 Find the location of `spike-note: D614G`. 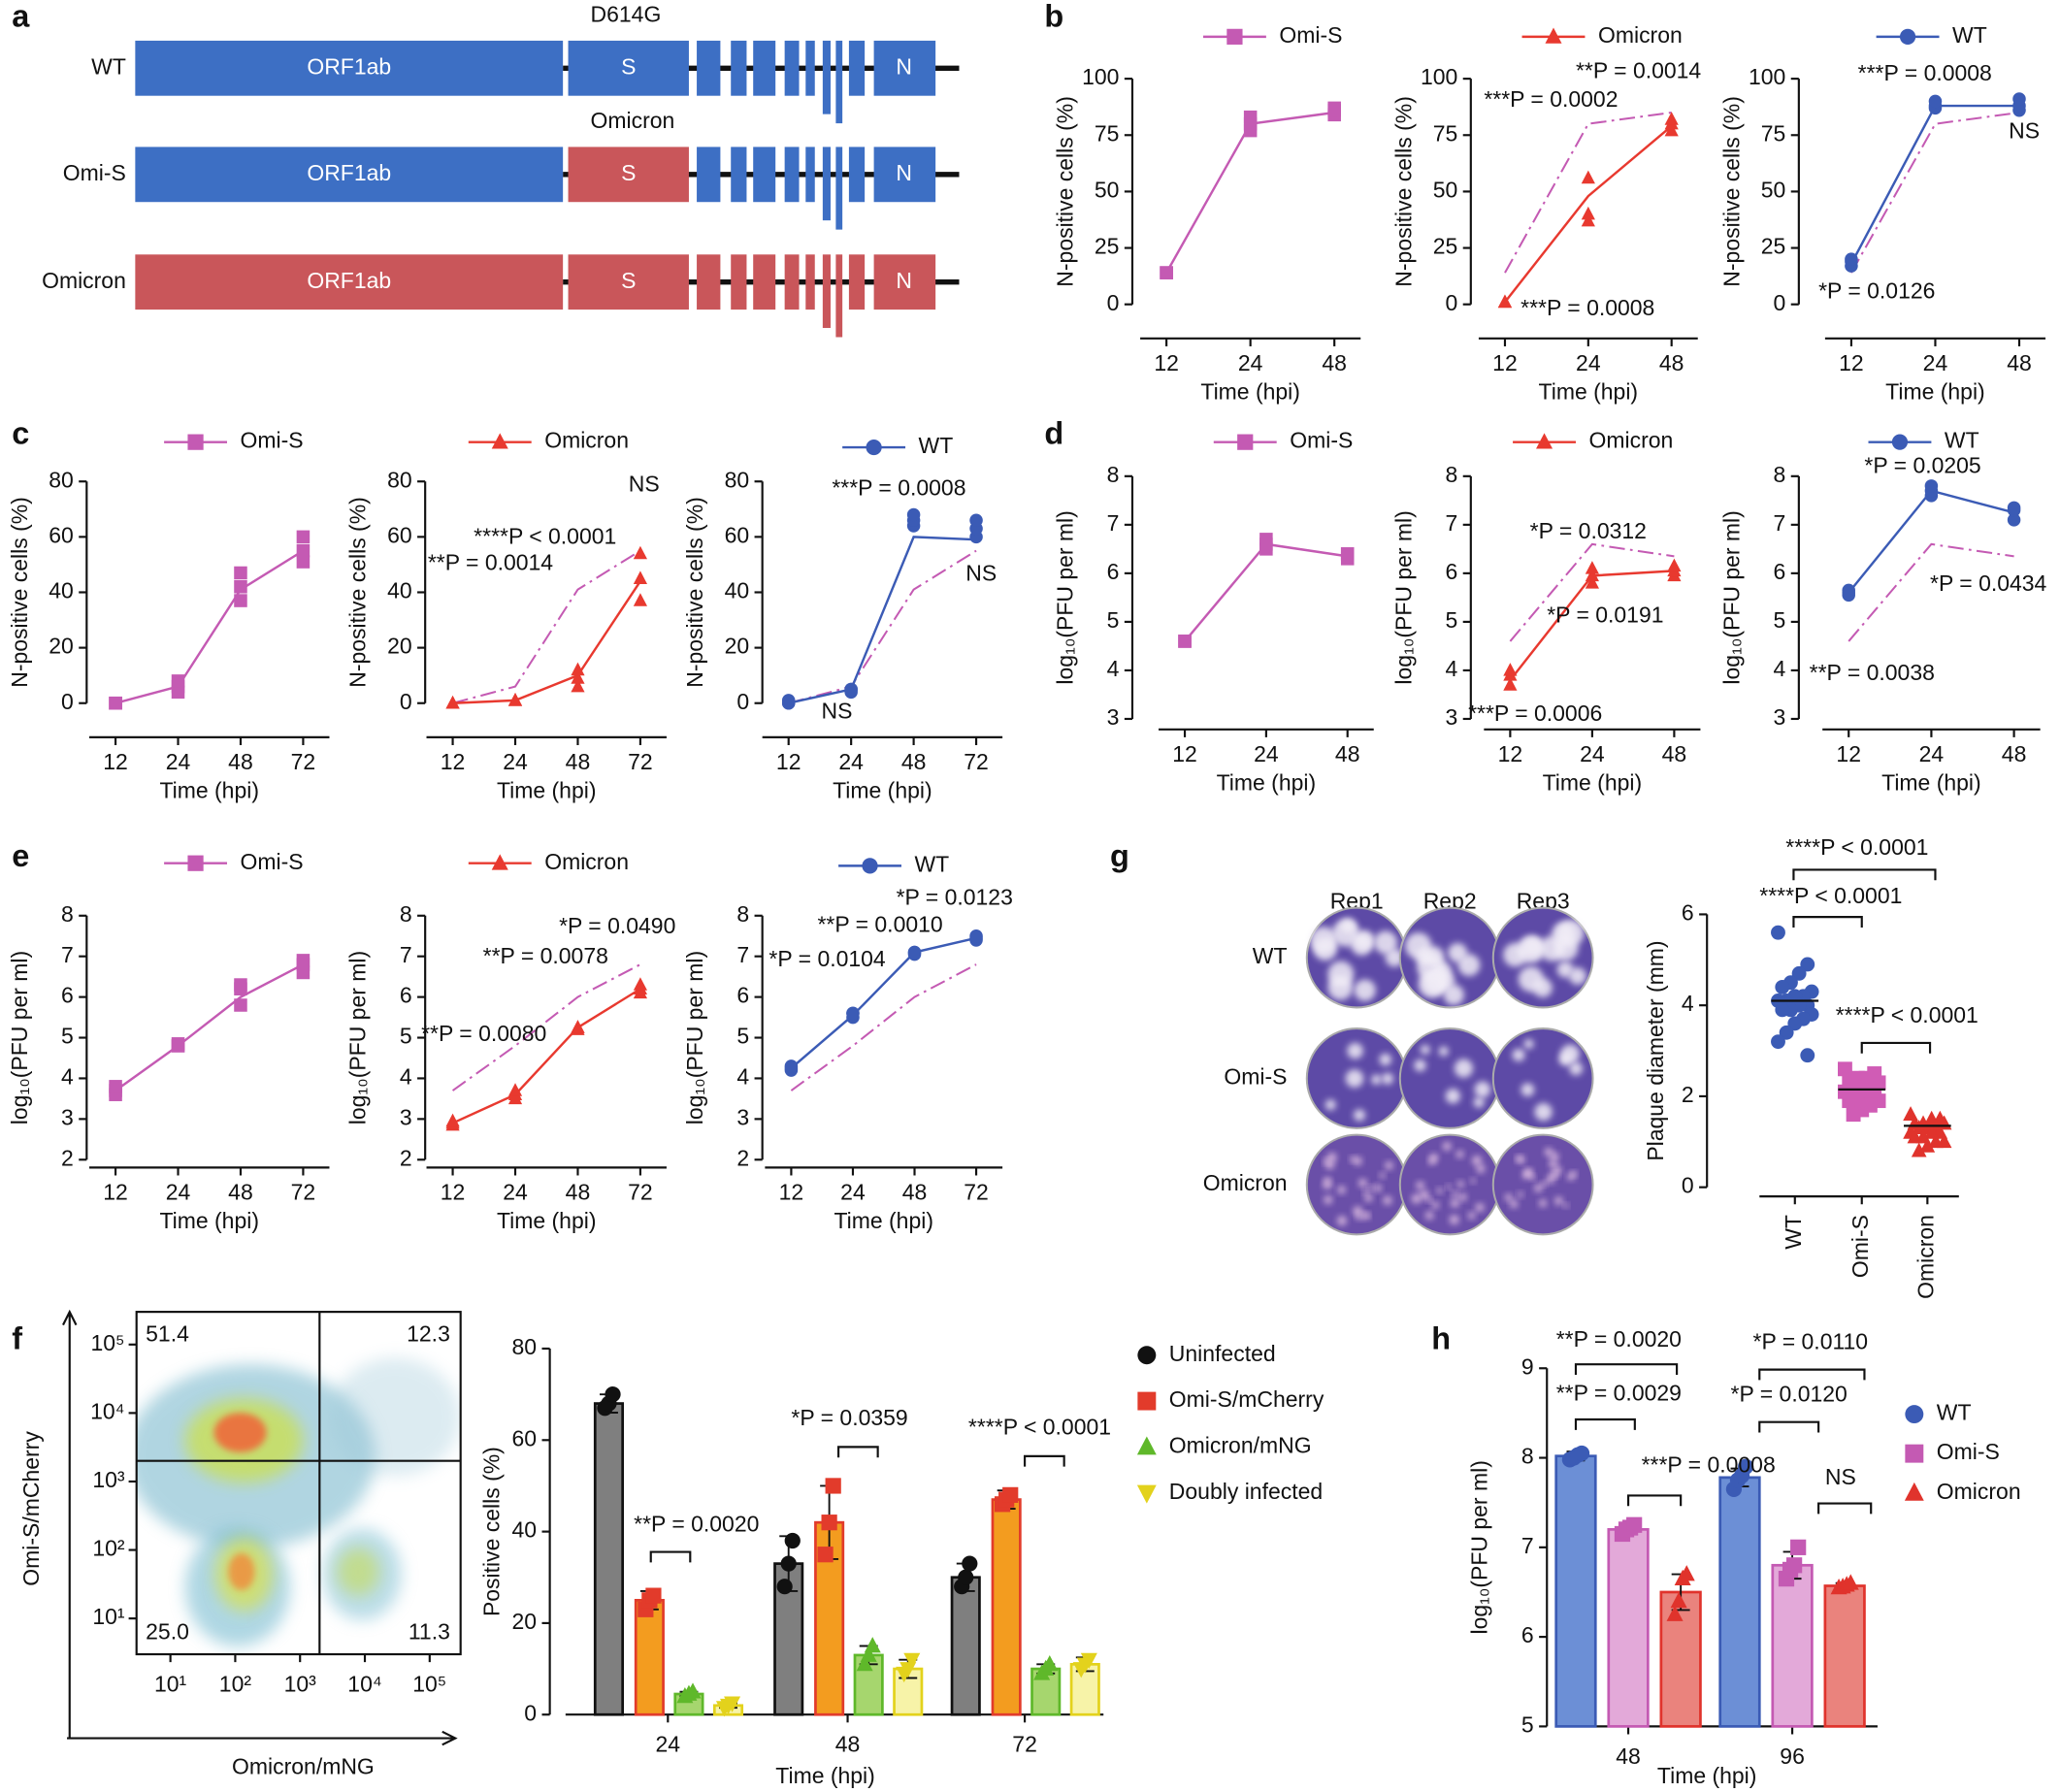

spike-note: D614G is located at coordinates (627, 13).